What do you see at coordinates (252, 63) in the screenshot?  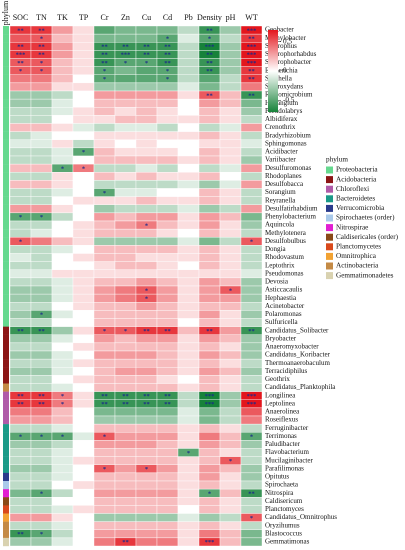 I see `significance-label: ***` at bounding box center [252, 63].